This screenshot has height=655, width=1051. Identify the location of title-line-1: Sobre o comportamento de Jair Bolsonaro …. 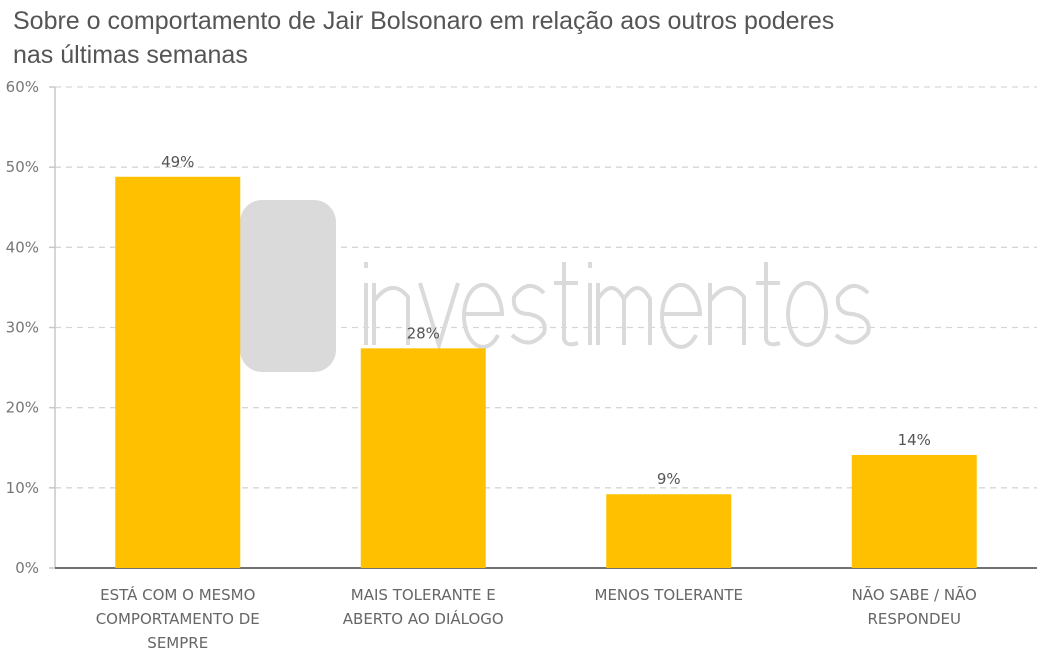
(424, 21).